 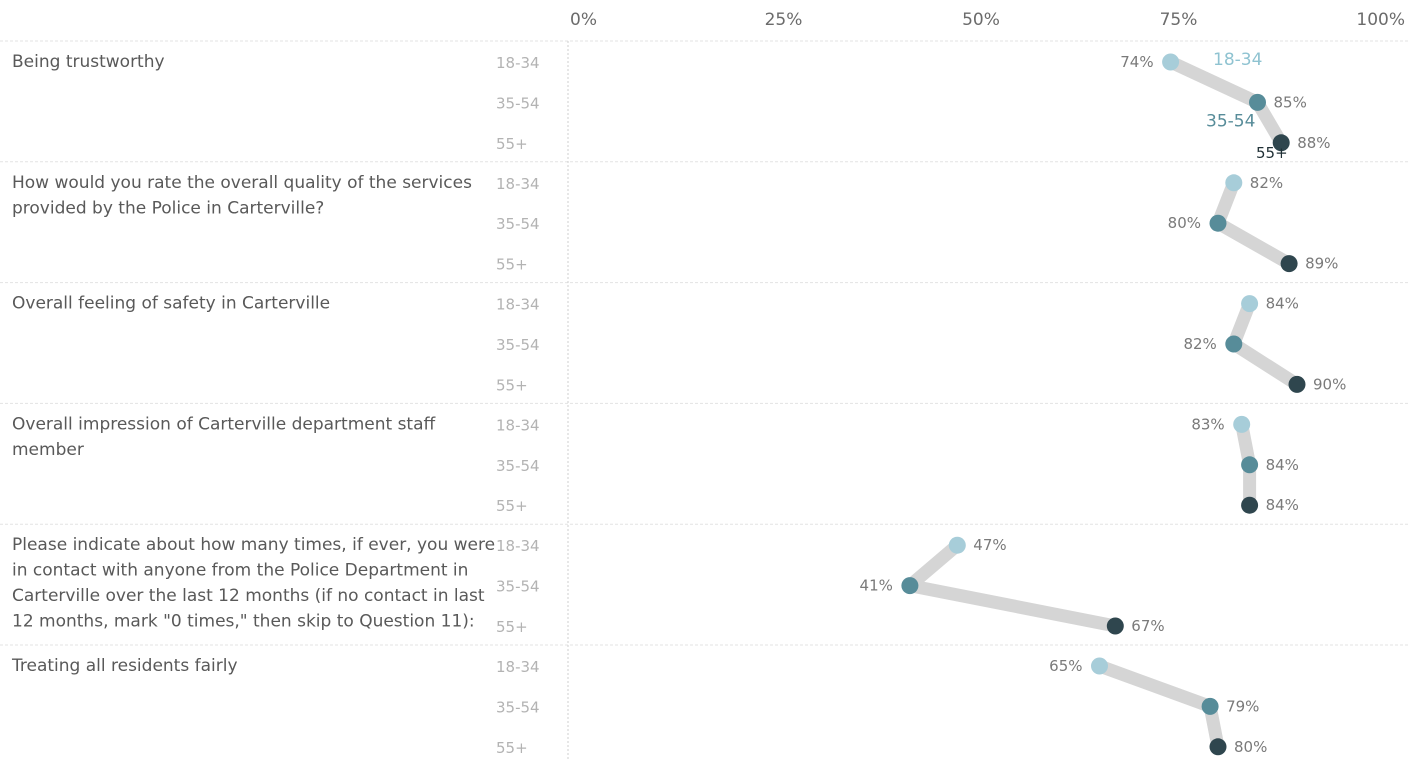 What do you see at coordinates (88, 62) in the screenshot?
I see `question-label: Being trustworthy` at bounding box center [88, 62].